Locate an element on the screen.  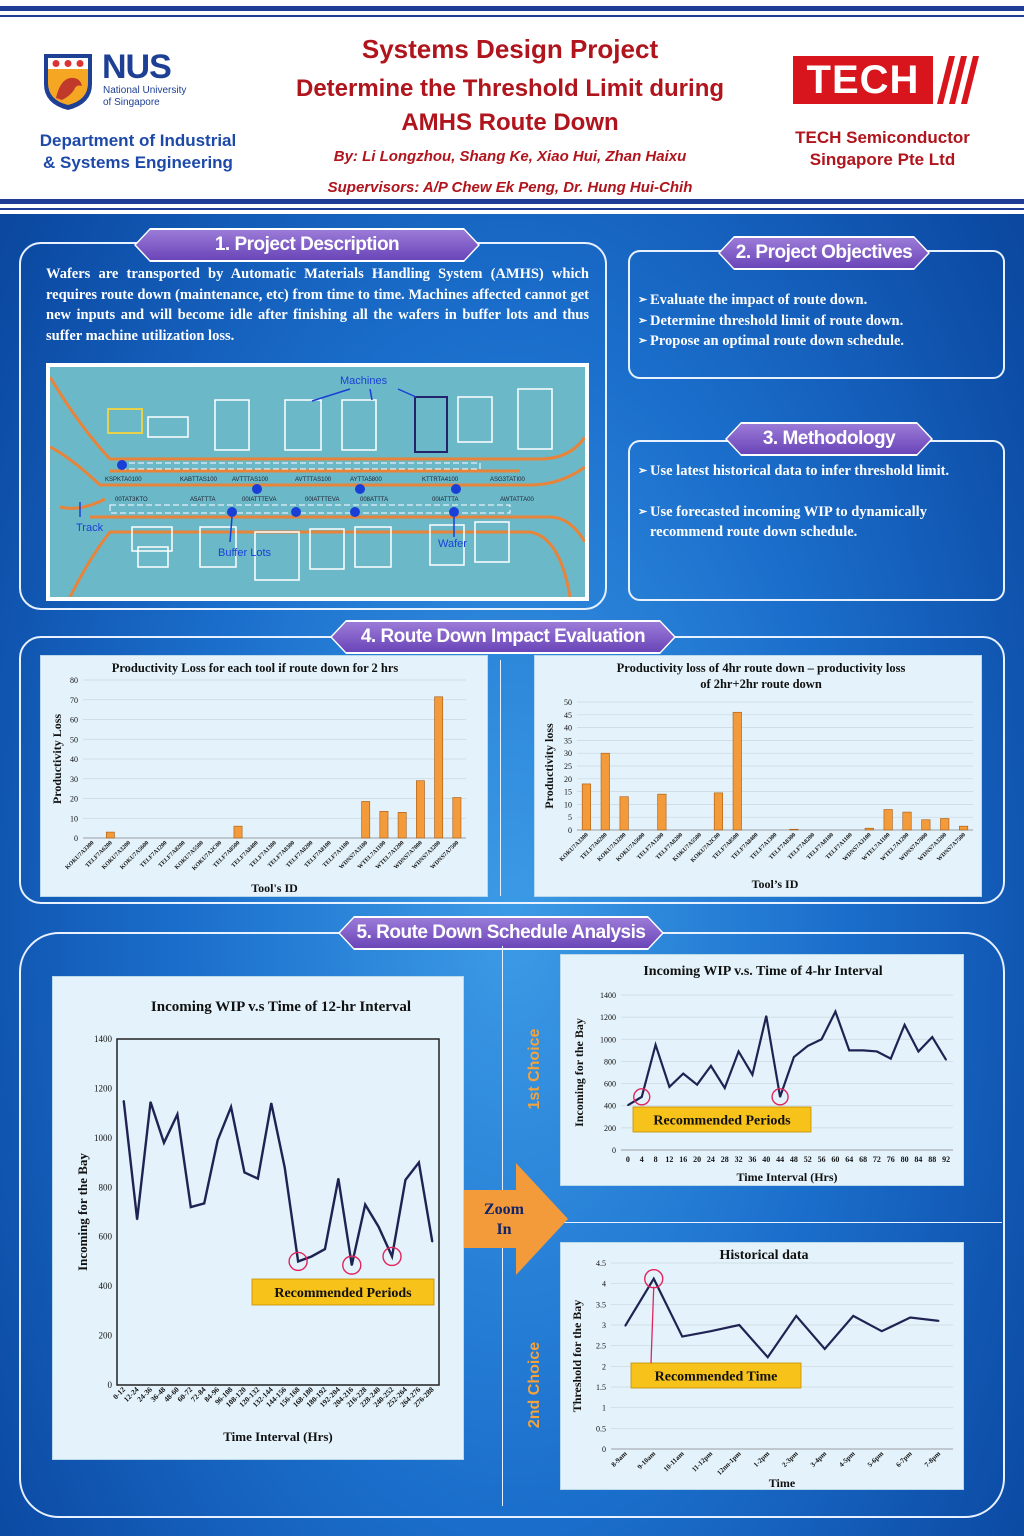
y-tick-label: 1400 is located at coordinates (608, 995).